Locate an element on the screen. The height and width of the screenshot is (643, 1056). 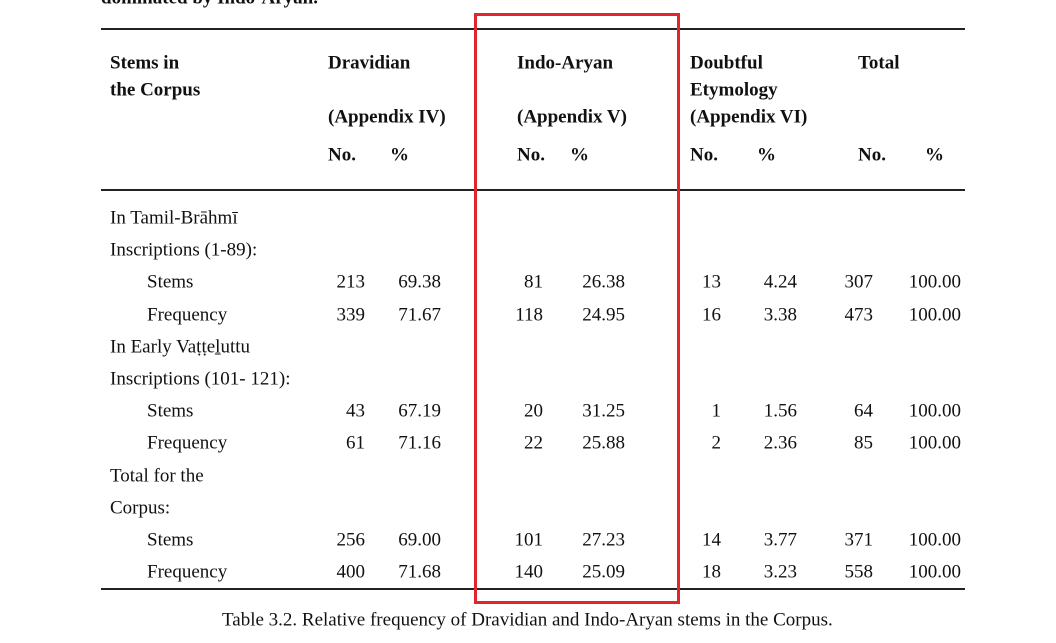
cell: 25.09 is located at coordinates (603, 572).